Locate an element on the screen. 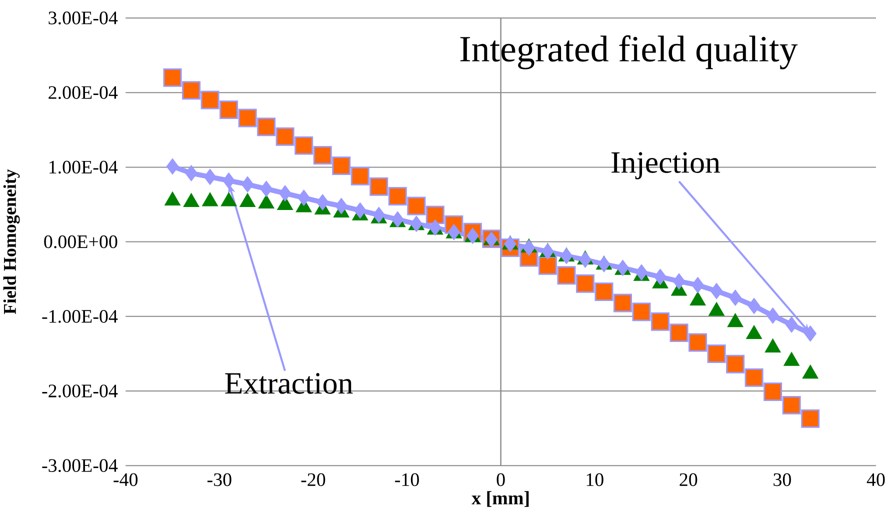 The image size is (891, 514). y-tick-label: 2.00E-04 is located at coordinates (83, 93).